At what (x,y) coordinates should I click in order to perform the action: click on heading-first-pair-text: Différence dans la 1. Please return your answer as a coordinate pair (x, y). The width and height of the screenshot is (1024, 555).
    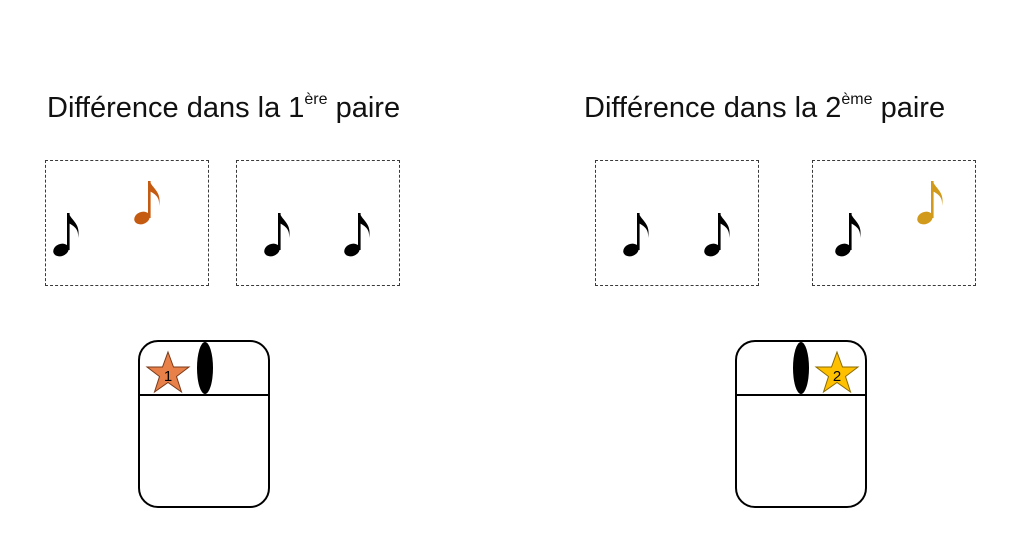
    Looking at the image, I should click on (176, 108).